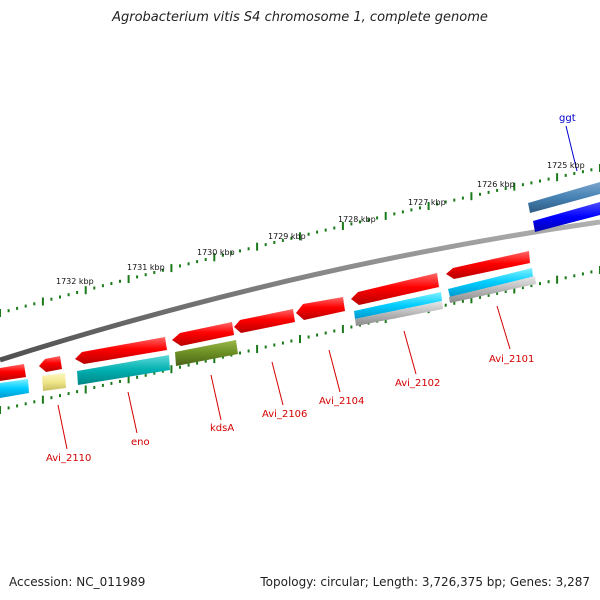 The image size is (600, 600). Describe the element at coordinates (357, 219) in the screenshot. I see `tick-label-1728: 1728 kbp` at that location.